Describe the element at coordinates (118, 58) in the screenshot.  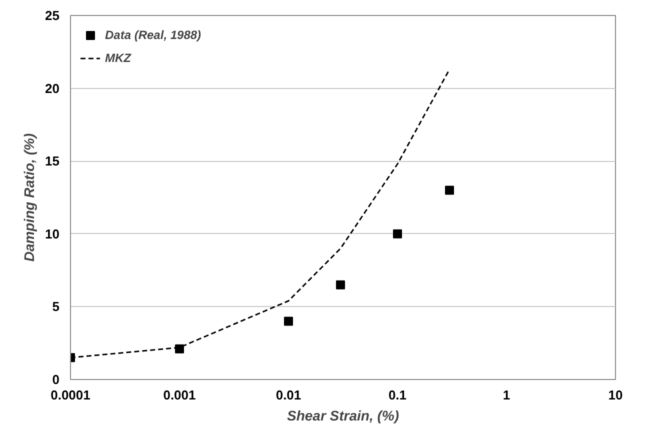
I see `legend-label: MKZ` at that location.